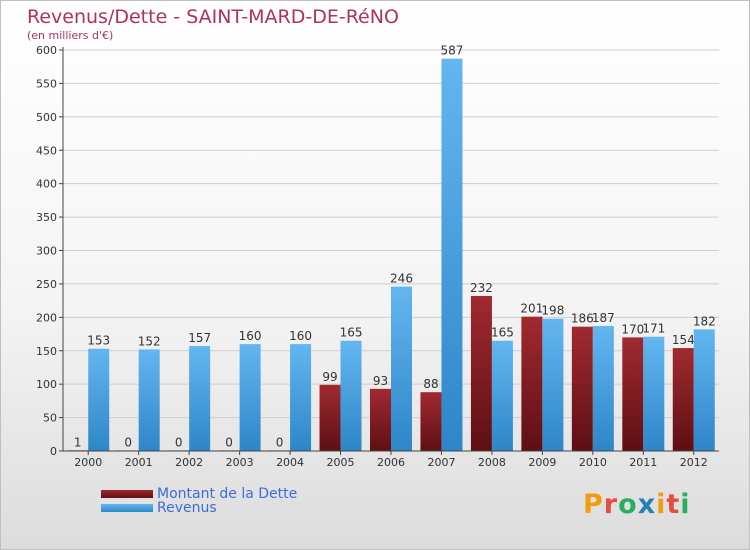 The image size is (750, 550). I want to click on data-label-revenus: 157, so click(199, 338).